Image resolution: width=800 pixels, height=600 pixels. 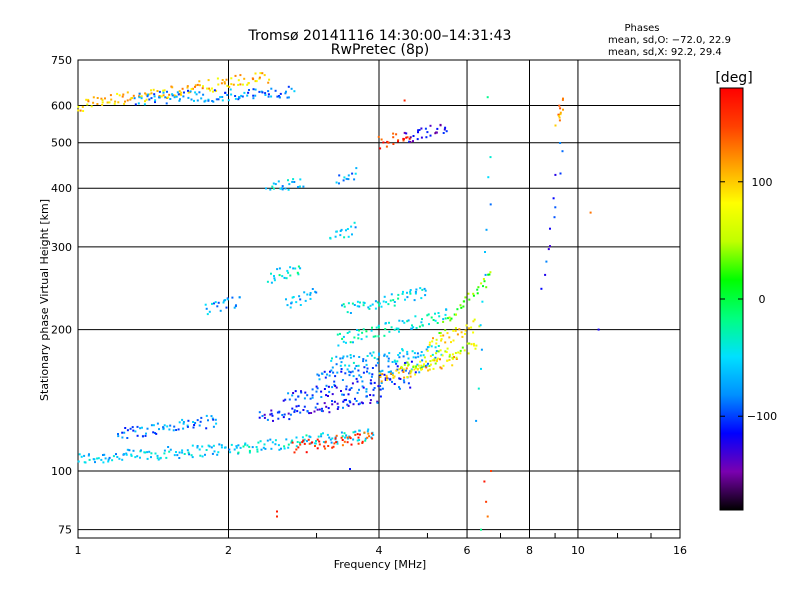 What do you see at coordinates (762, 299) in the screenshot?
I see `colorbar-tick-label: 0` at bounding box center [762, 299].